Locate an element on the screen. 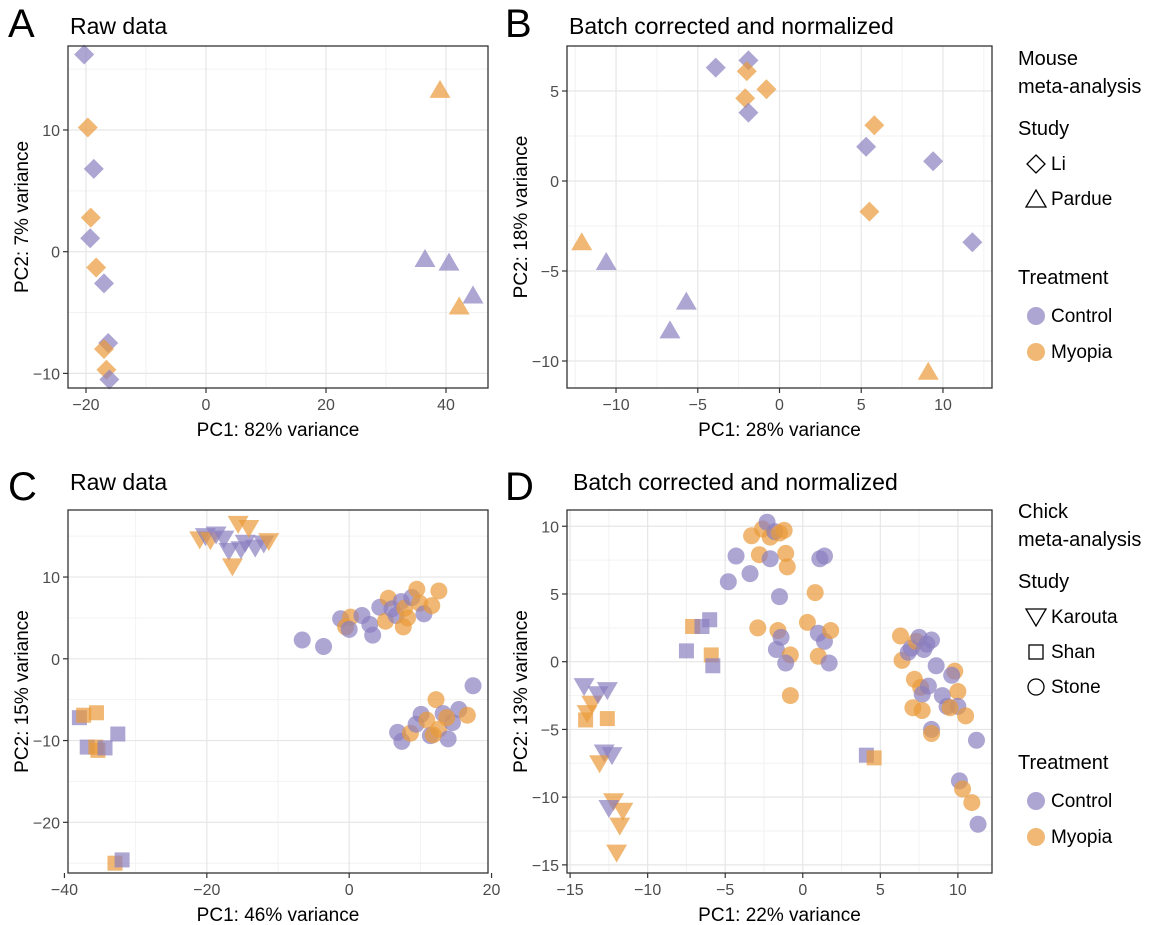 The width and height of the screenshot is (1169, 925). legend-title: Chick is located at coordinates (1043, 512).